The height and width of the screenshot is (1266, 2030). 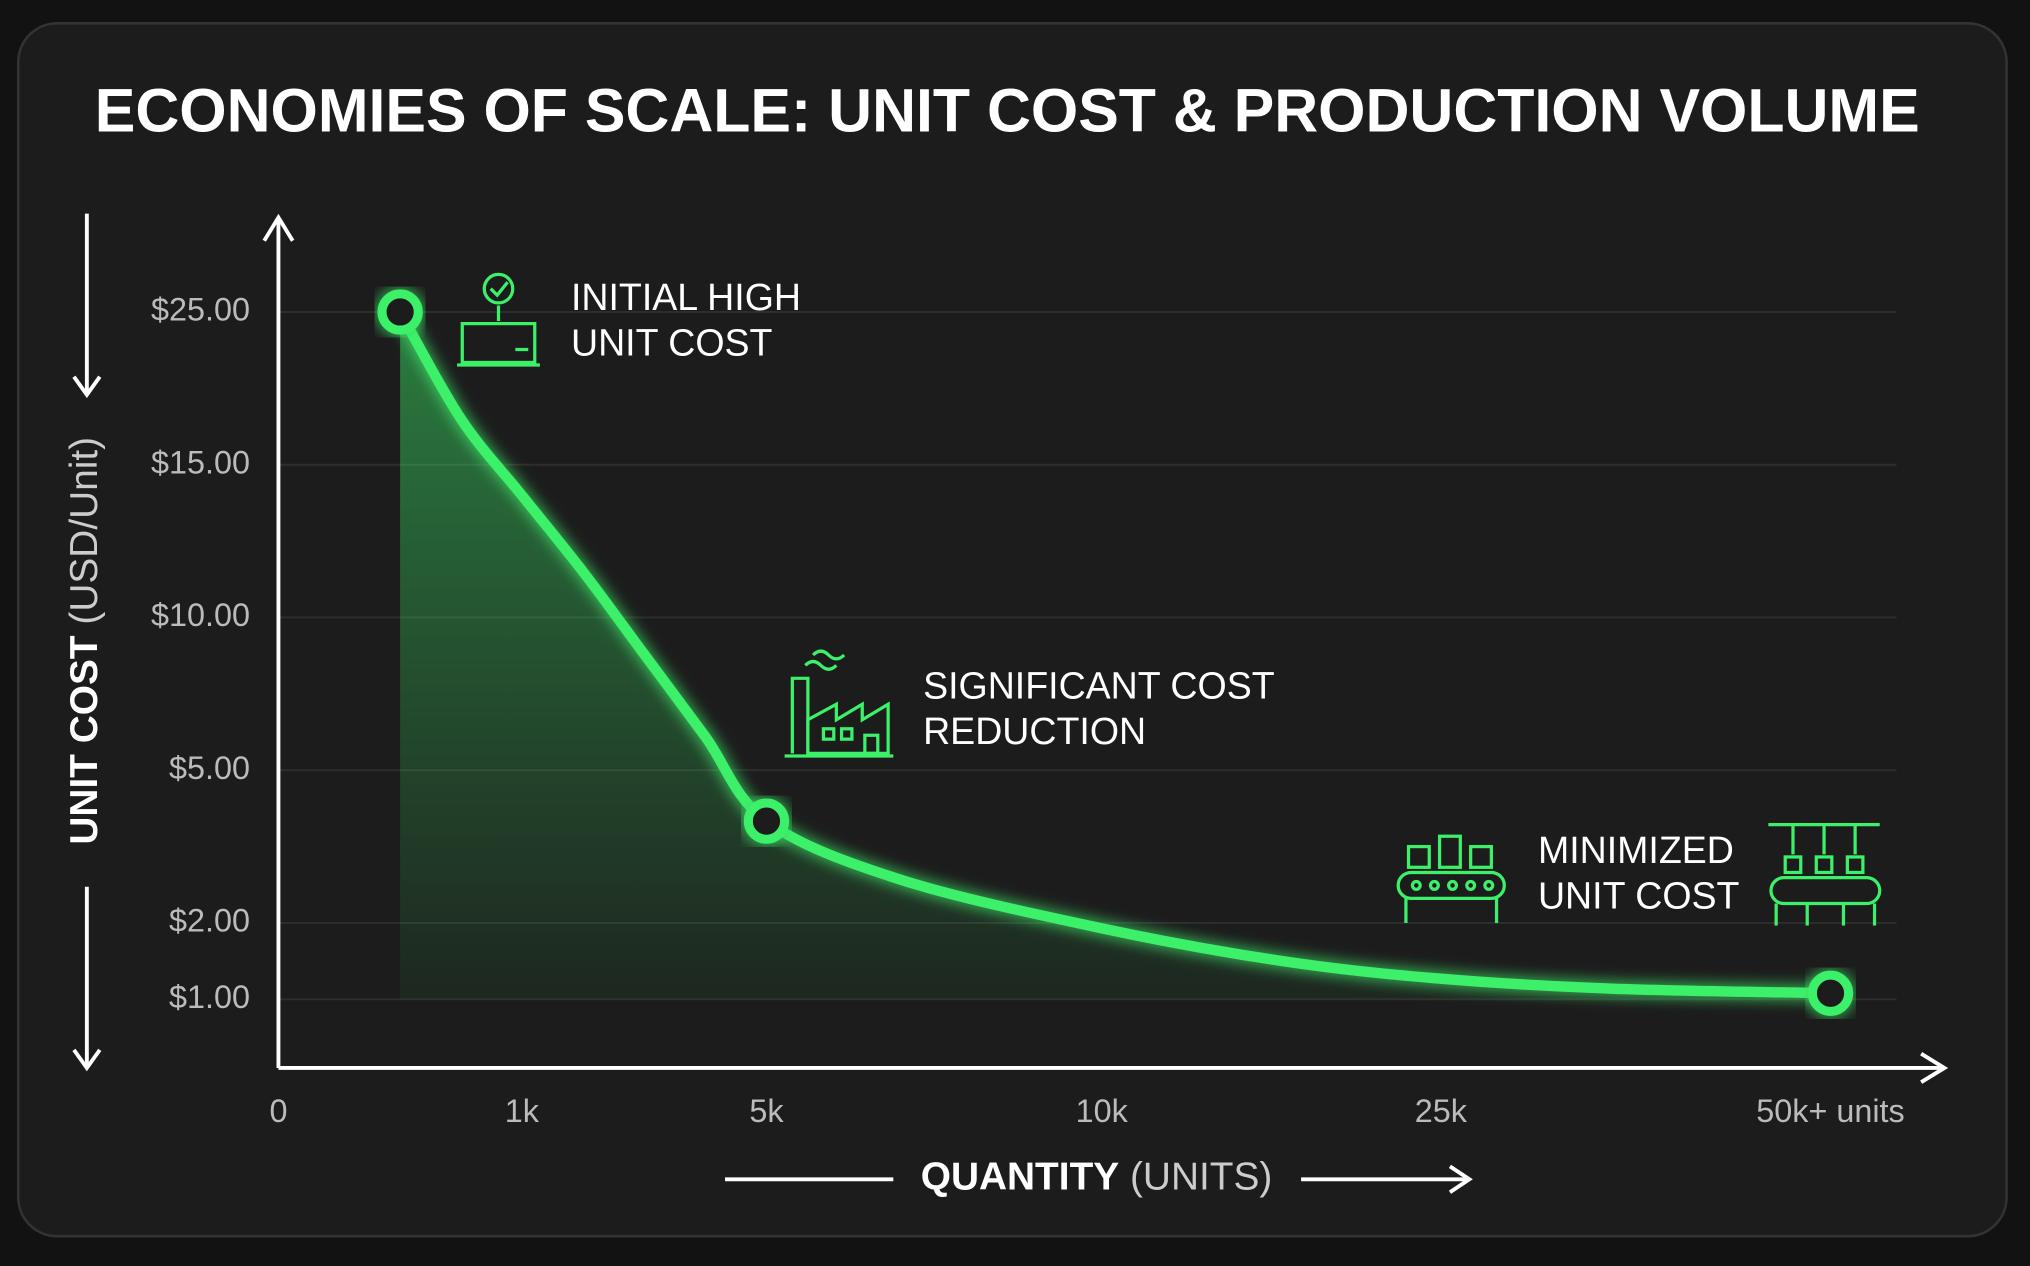 What do you see at coordinates (278, 1111) in the screenshot?
I see `x-tick-label: 0` at bounding box center [278, 1111].